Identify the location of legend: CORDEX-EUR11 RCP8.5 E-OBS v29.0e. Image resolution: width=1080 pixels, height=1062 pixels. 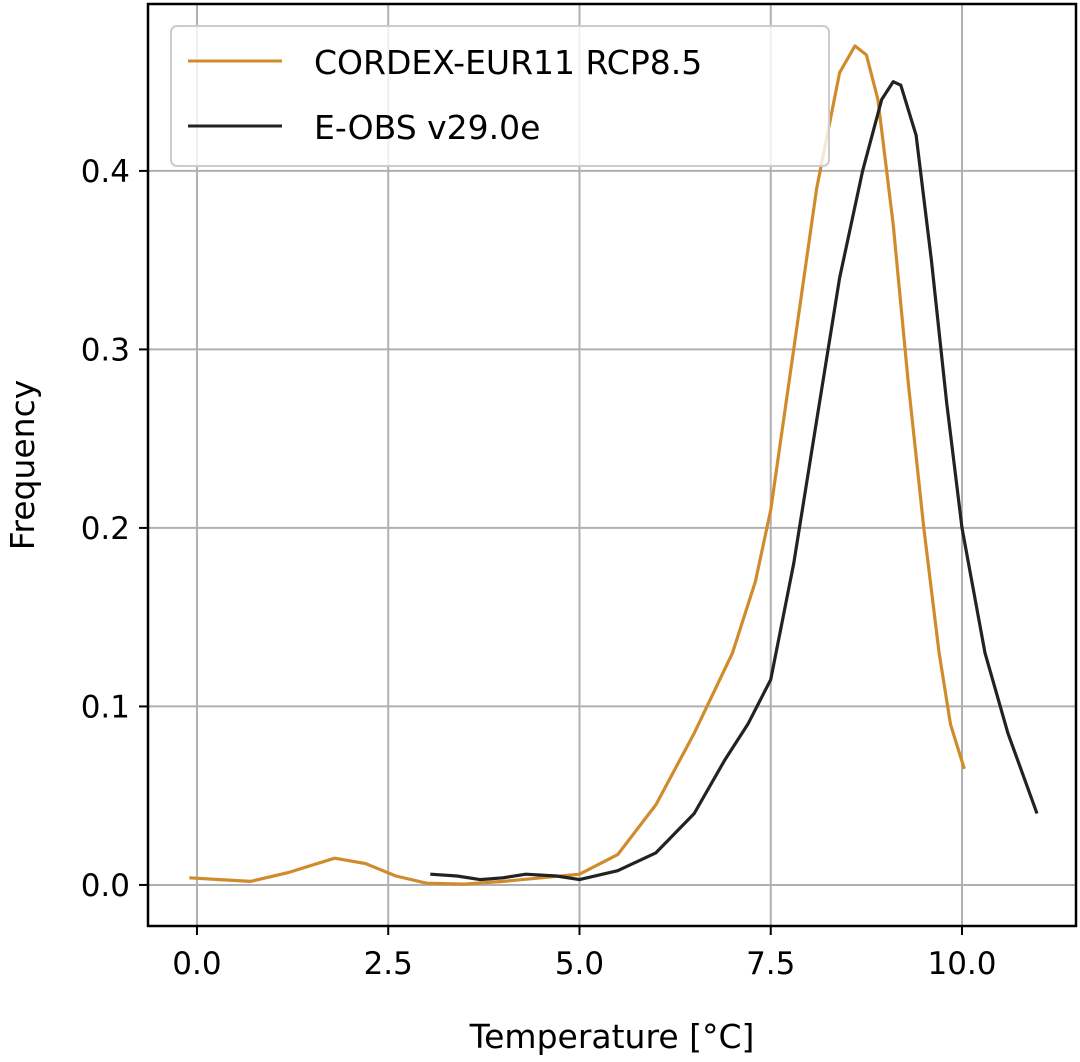
(500, 96).